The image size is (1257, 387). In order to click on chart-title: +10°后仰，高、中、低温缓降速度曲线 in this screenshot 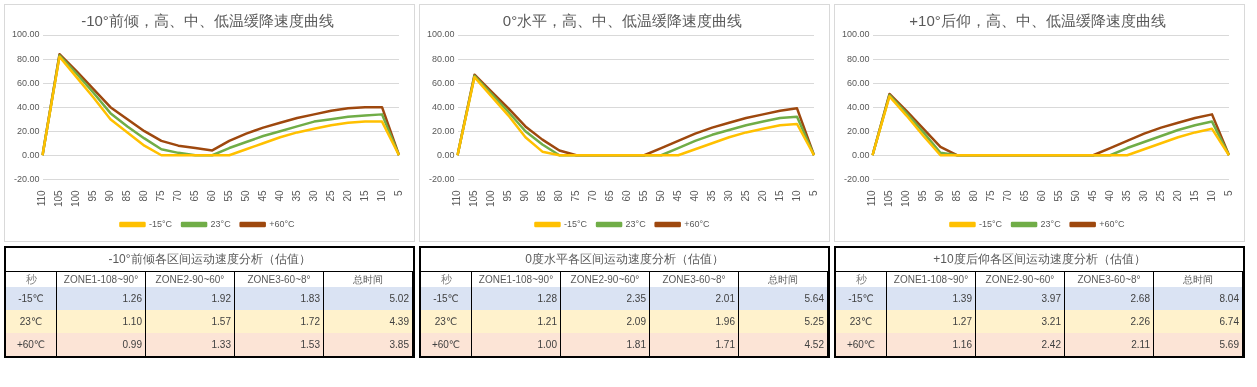, I will do `click(1037, 21)`.